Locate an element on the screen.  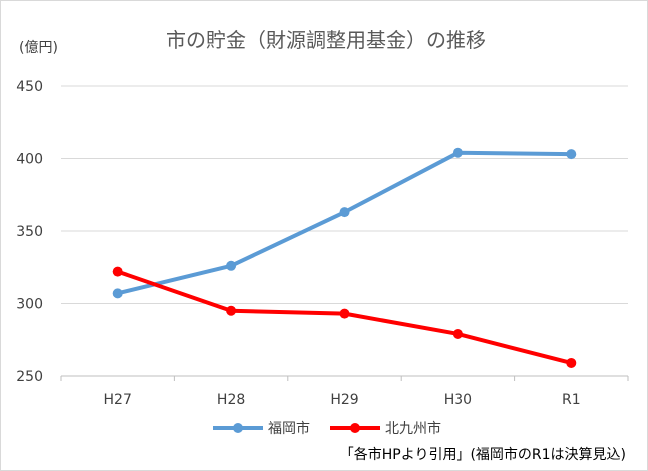
chart-title: 市の貯金（財源調整用基金）の推移 is located at coordinates (326, 40).